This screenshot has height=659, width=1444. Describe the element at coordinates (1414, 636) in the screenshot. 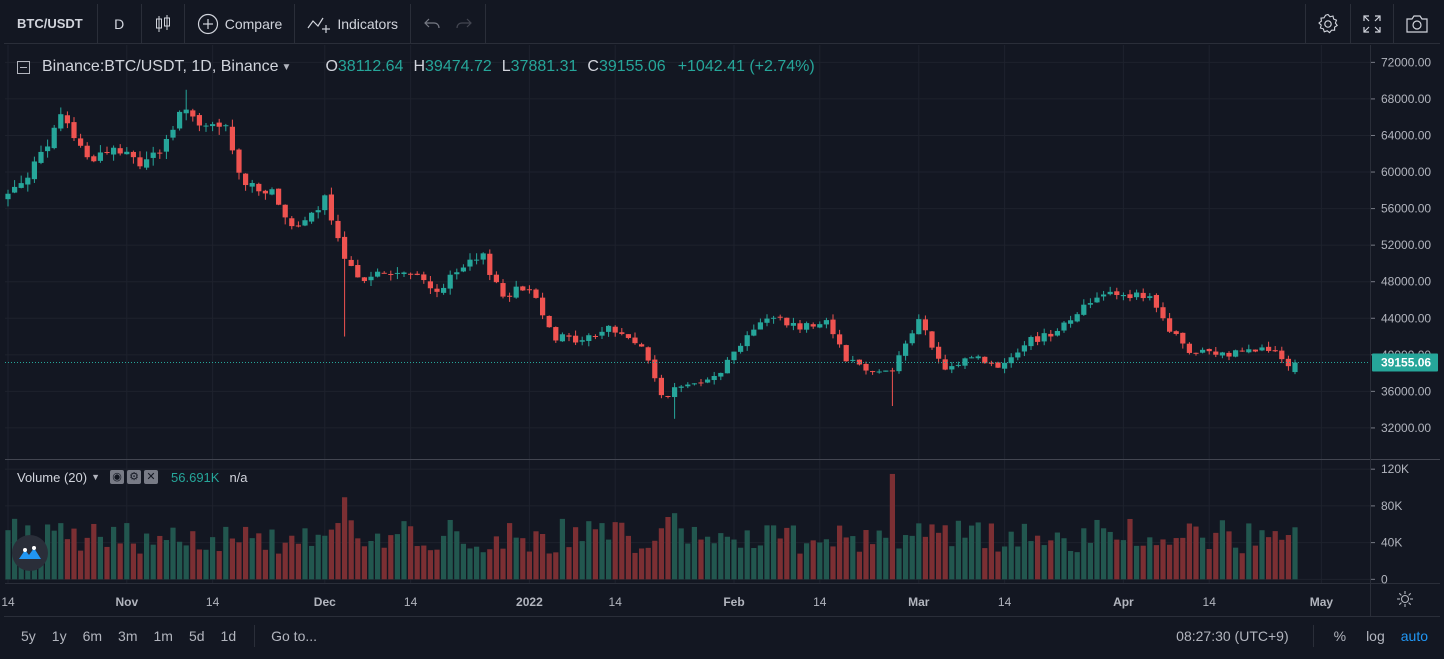

I see `auto-scale-toggle: auto` at that location.